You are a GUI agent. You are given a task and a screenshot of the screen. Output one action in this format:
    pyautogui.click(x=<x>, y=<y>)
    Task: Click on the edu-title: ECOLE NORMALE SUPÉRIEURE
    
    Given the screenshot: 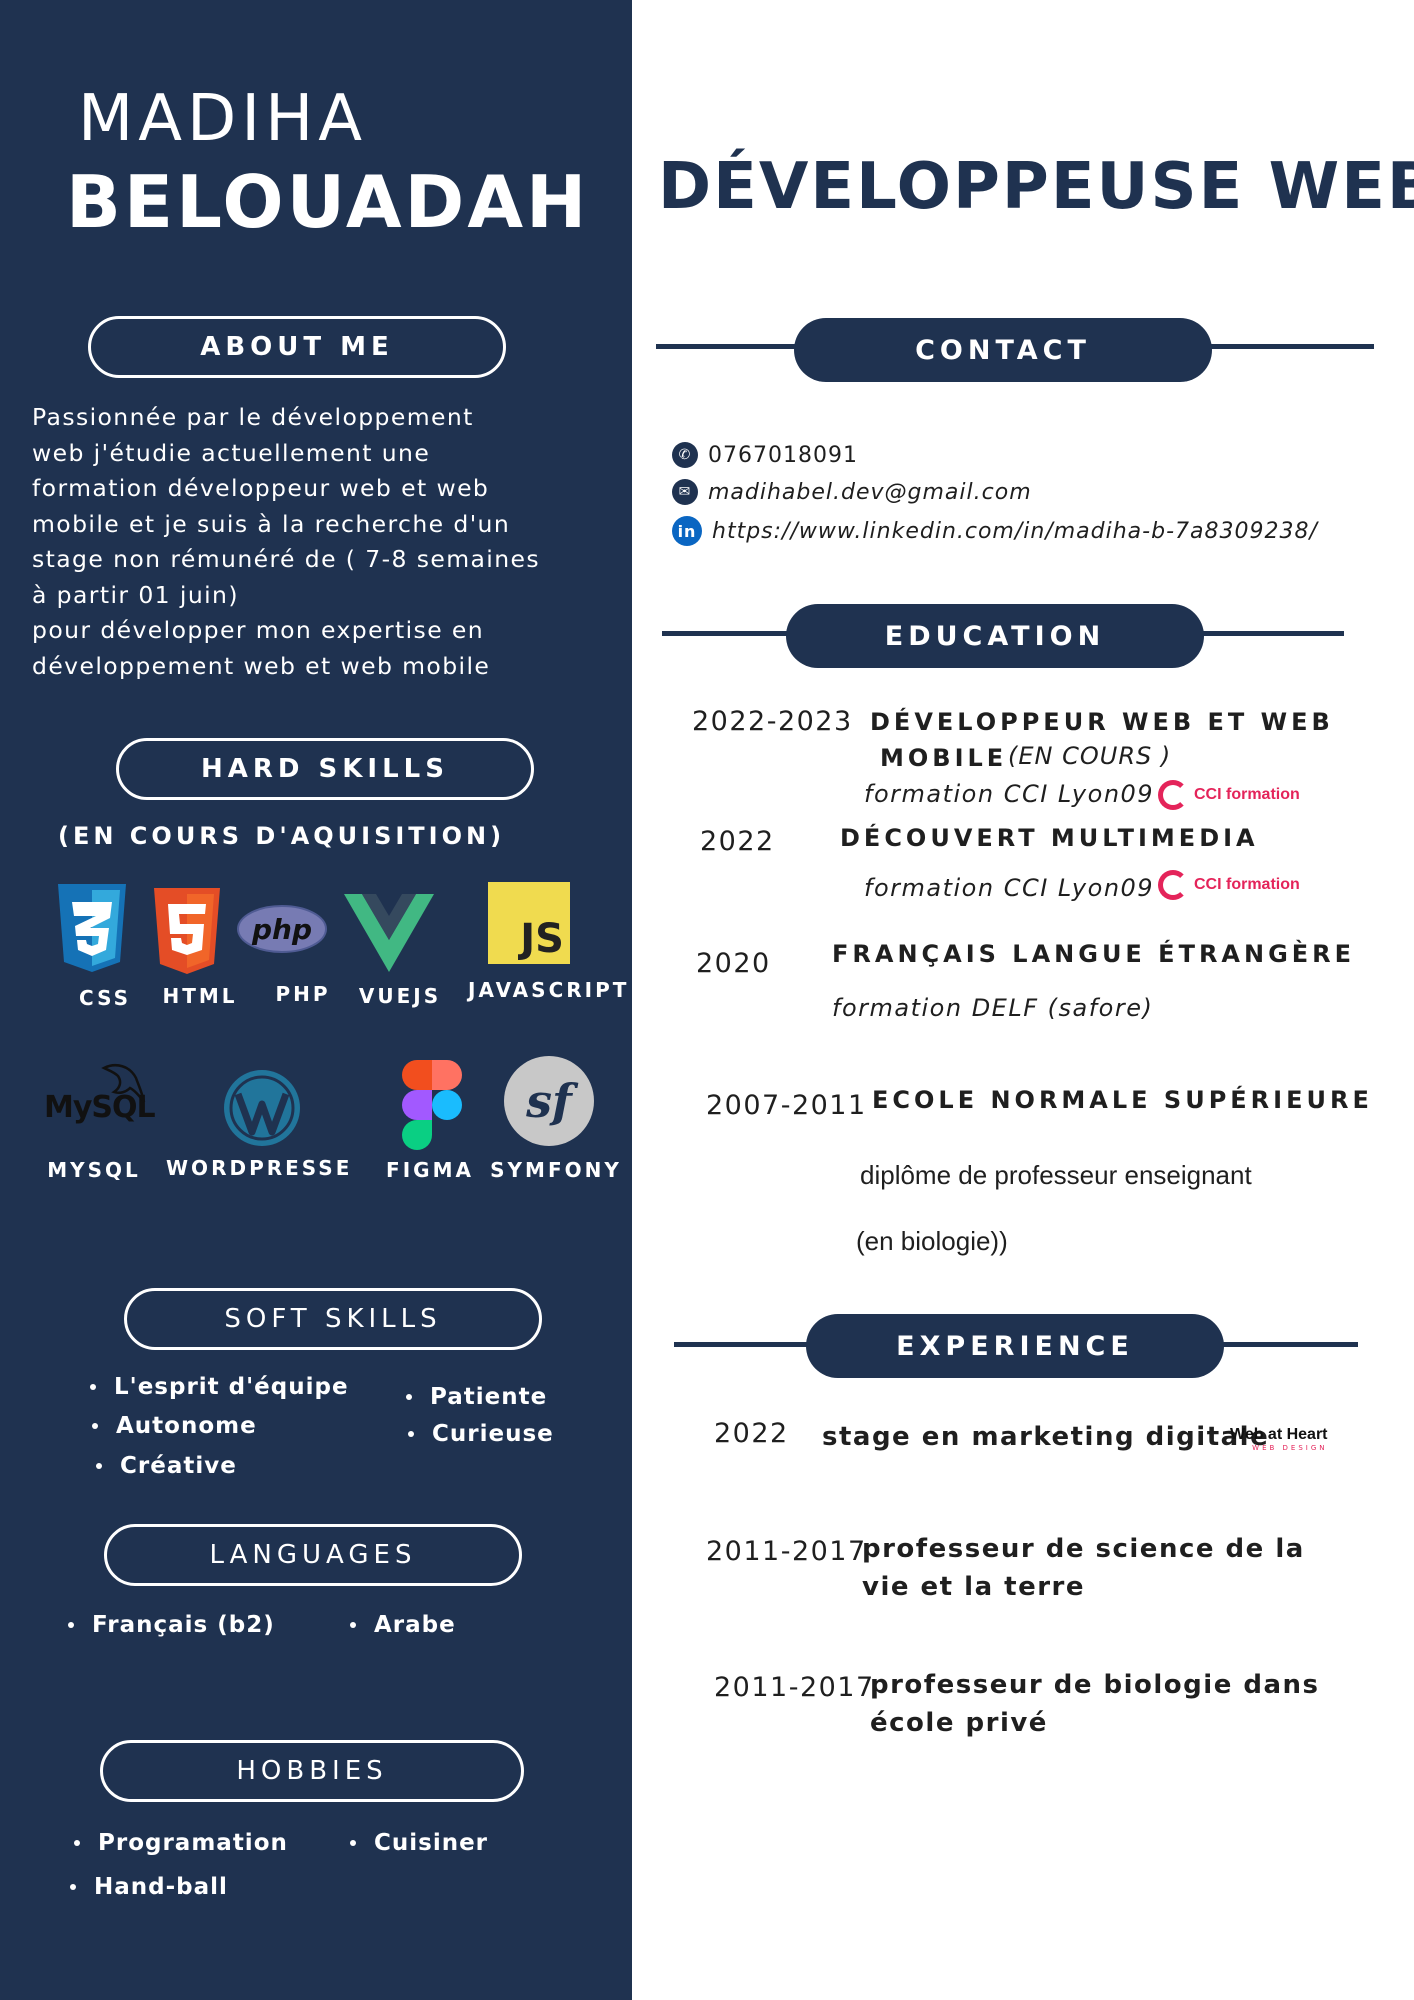 What is the action you would take?
    pyautogui.click(x=1122, y=1100)
    